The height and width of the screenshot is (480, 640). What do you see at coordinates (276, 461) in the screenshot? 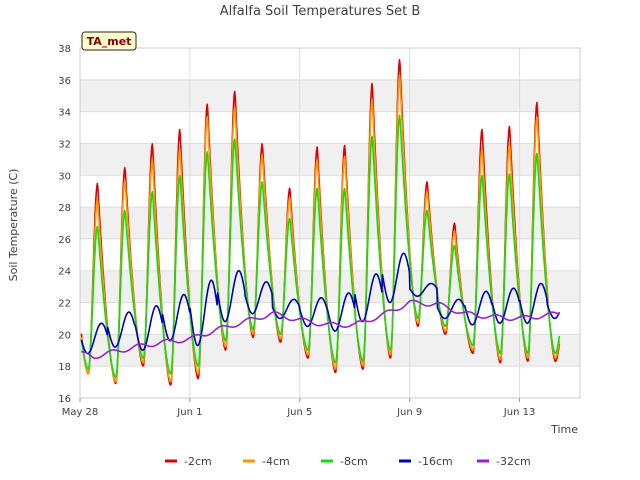
I see `legend-label: -4cm` at bounding box center [276, 461].